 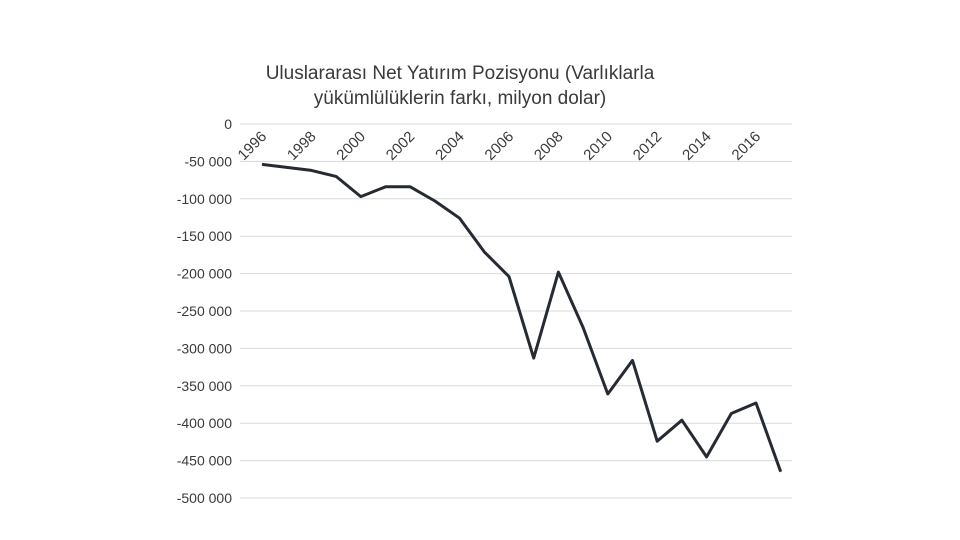 What do you see at coordinates (204, 498) in the screenshot?
I see `y-tick-label: -500 000` at bounding box center [204, 498].